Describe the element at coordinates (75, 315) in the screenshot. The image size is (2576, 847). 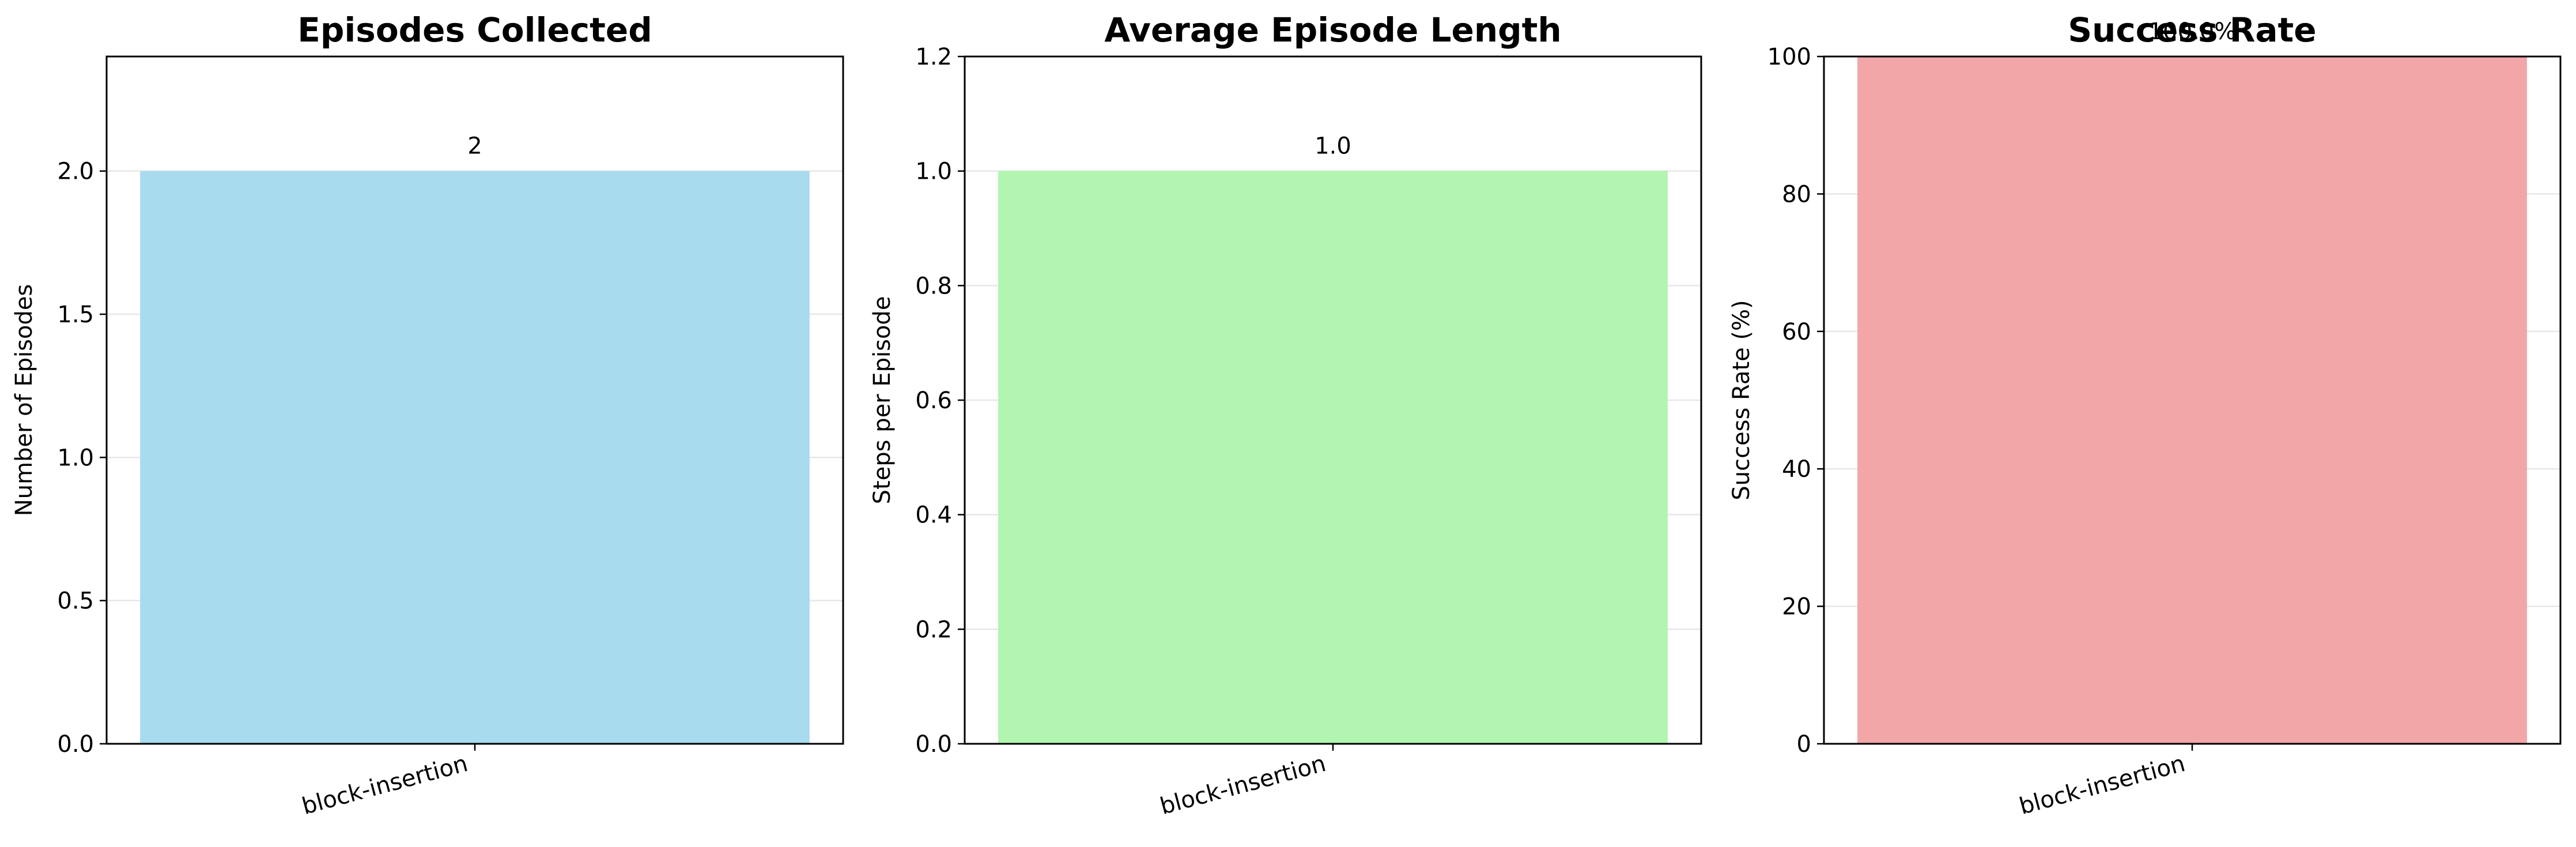
I see `y-tick-label: 1.5` at that location.